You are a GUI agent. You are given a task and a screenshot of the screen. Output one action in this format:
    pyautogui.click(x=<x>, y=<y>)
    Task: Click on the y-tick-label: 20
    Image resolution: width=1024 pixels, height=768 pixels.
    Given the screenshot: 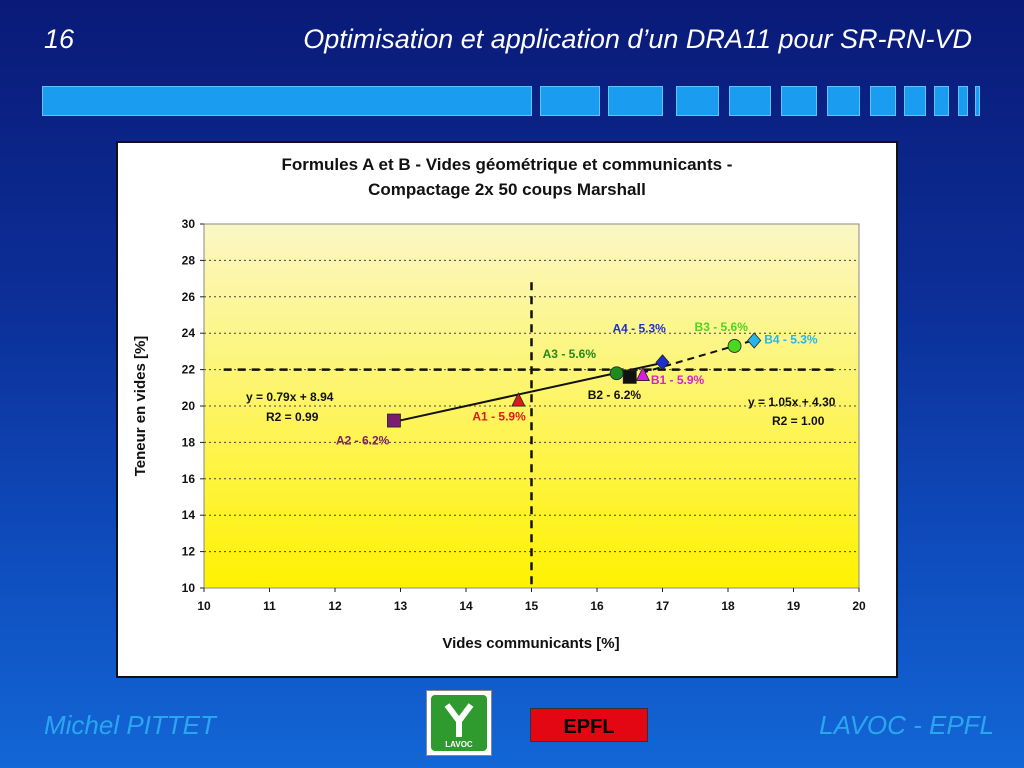 What is the action you would take?
    pyautogui.click(x=189, y=406)
    